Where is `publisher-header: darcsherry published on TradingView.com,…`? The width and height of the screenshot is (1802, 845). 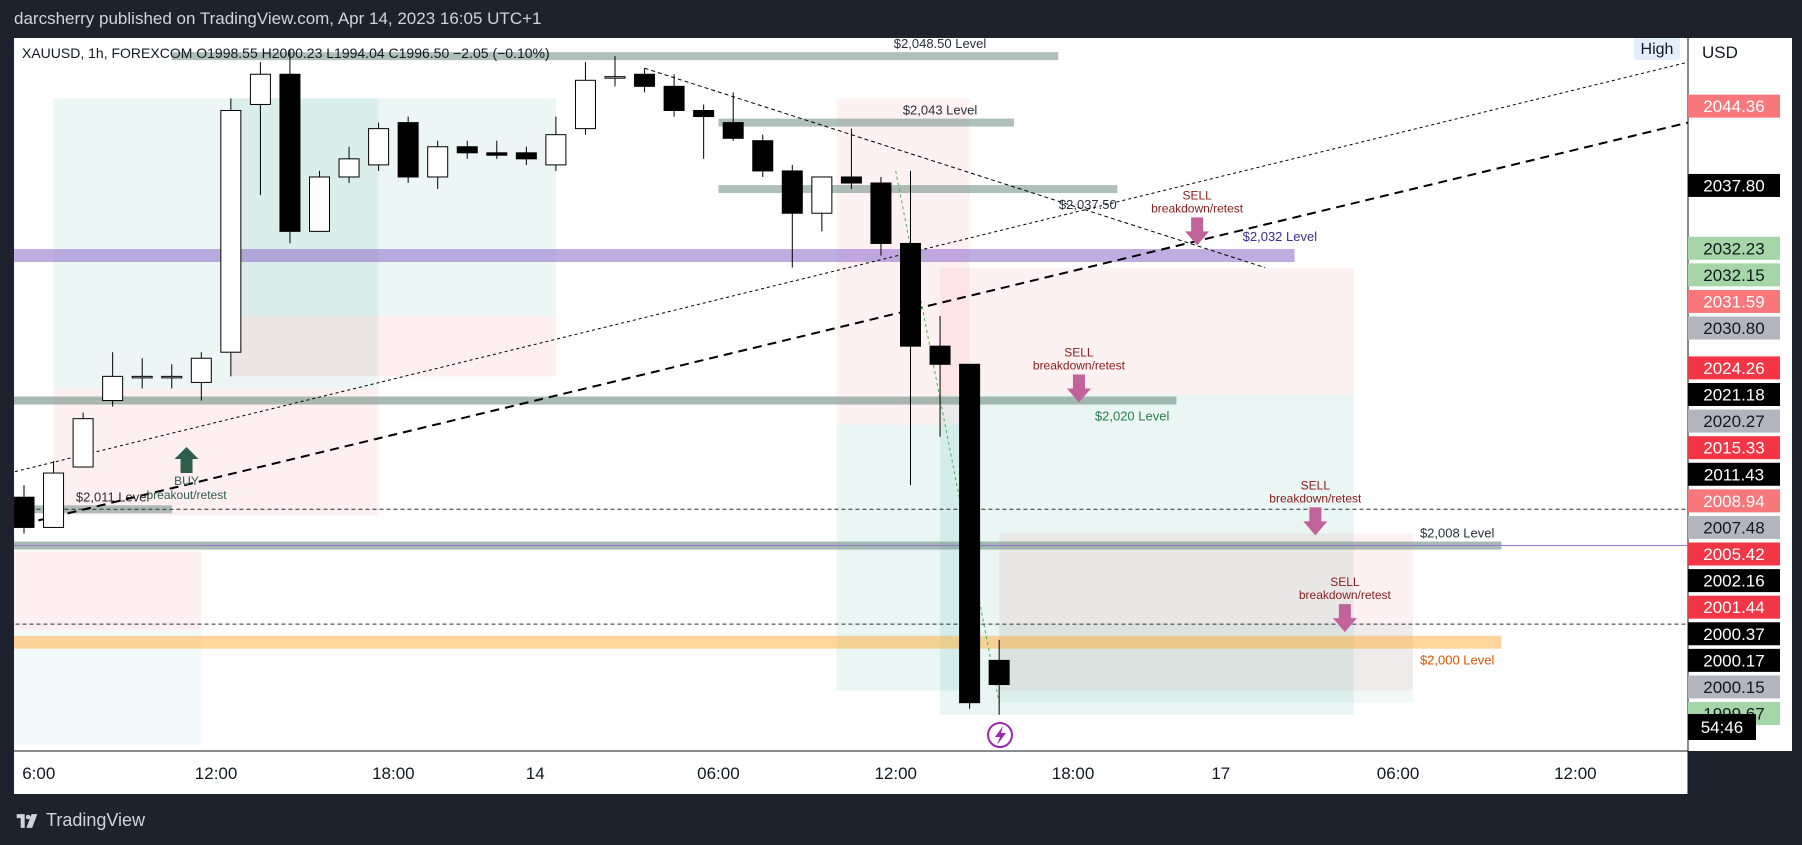 publisher-header: darcsherry published on TradingView.com,… is located at coordinates (901, 19).